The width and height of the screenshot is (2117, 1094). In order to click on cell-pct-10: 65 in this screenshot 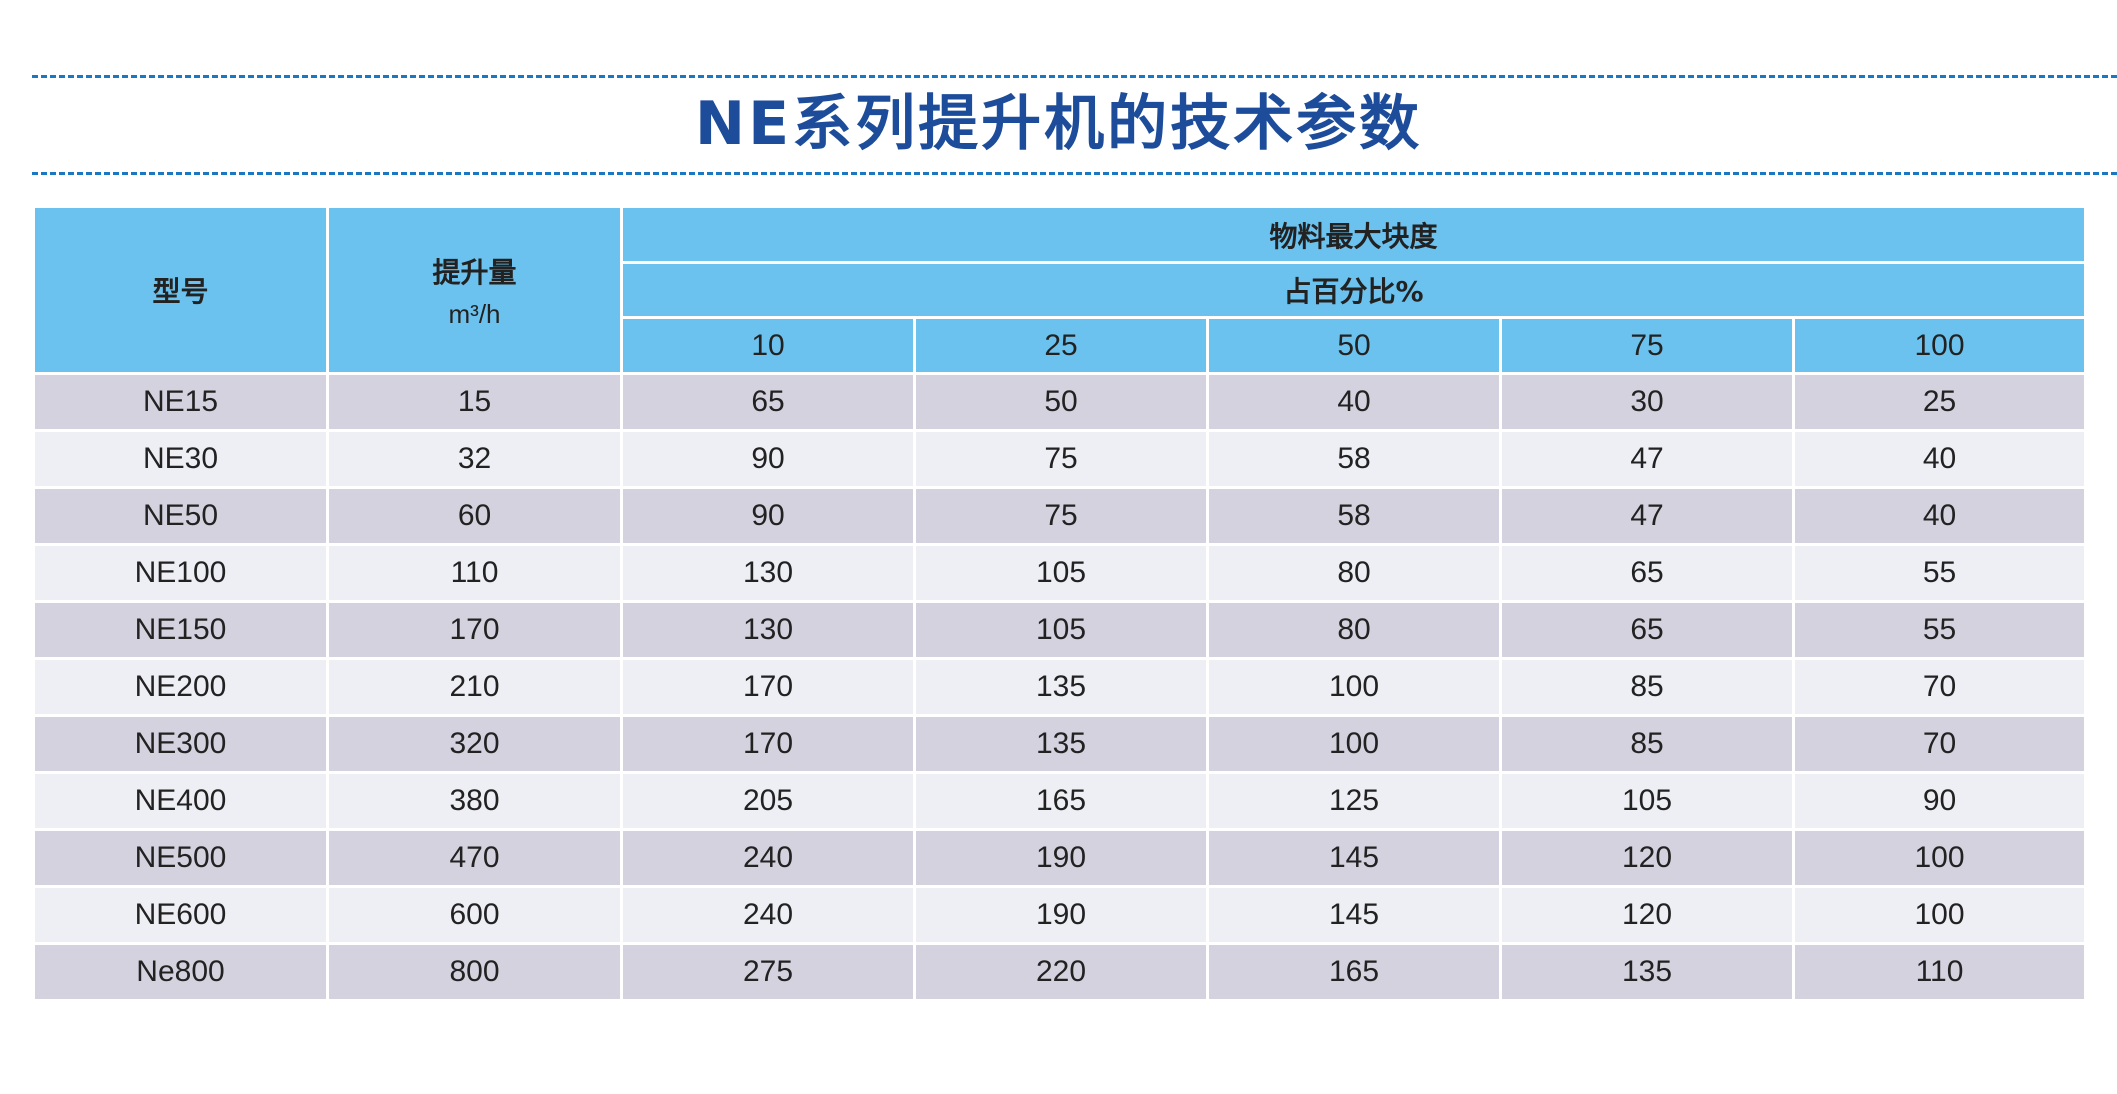, I will do `click(768, 402)`.